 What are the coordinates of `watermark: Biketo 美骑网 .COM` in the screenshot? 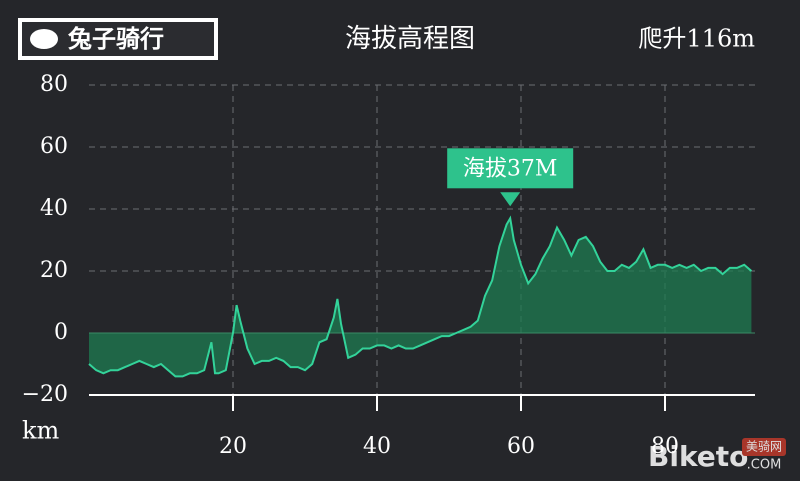 It's located at (717, 455).